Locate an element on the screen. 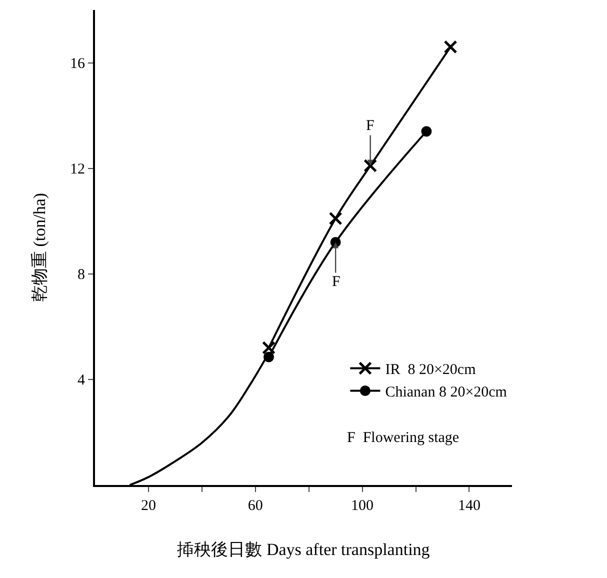 This screenshot has width=607, height=578. y-tick-label: 8 is located at coordinates (81, 275).